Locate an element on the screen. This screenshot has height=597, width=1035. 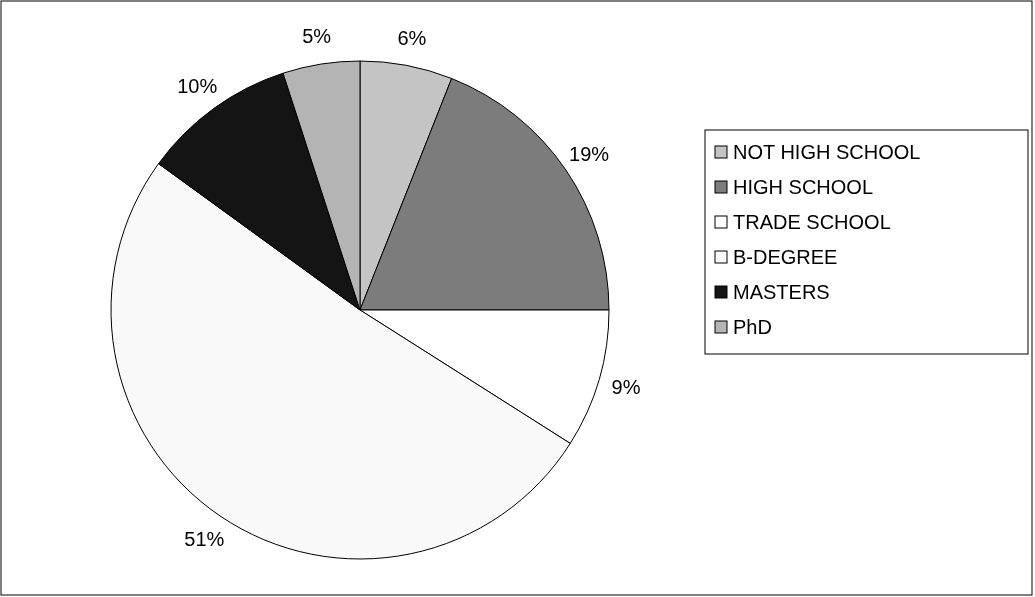
legend-label: NOT HIGH SCHOOL is located at coordinates (827, 152).